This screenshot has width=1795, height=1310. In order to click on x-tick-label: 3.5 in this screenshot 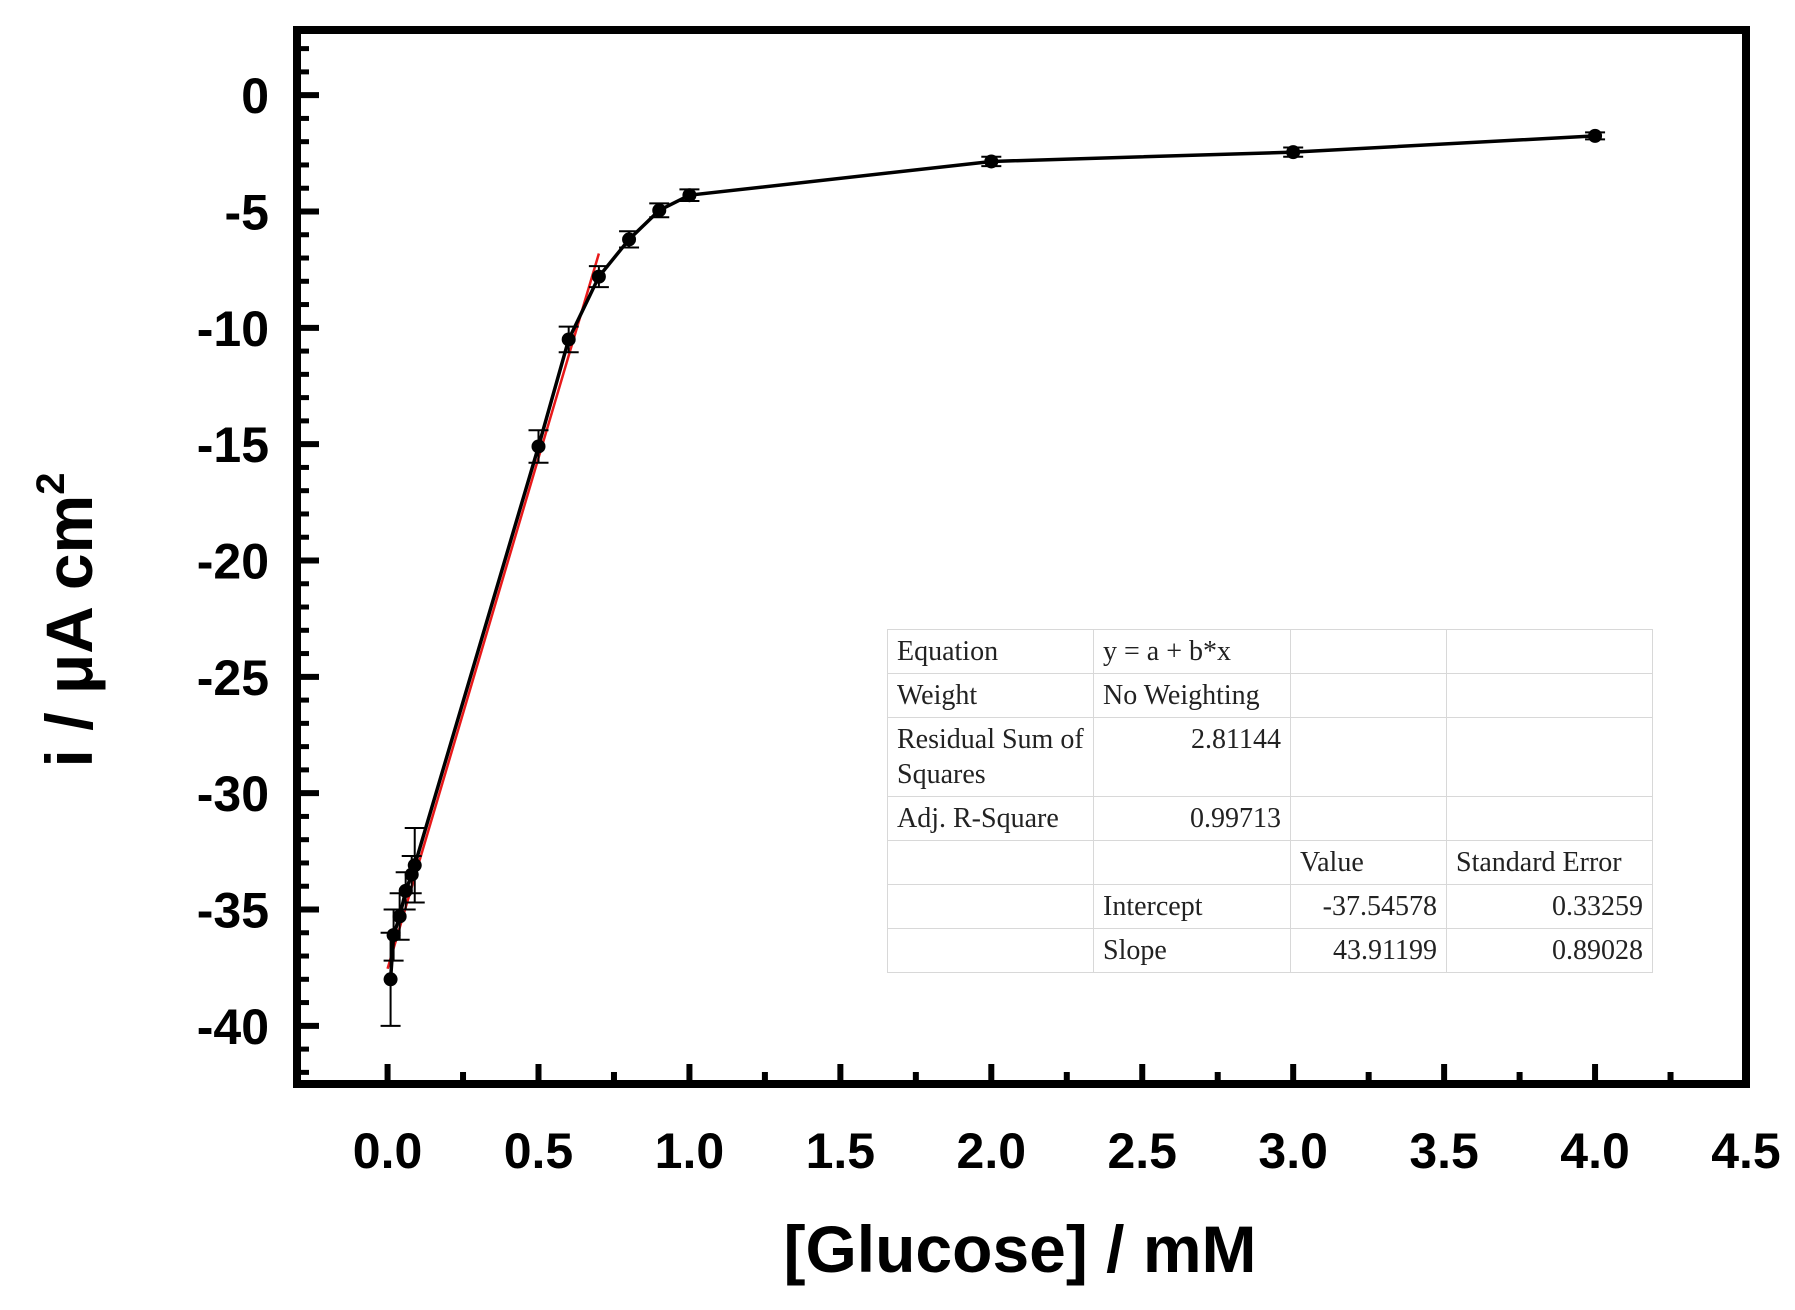, I will do `click(1444, 1151)`.